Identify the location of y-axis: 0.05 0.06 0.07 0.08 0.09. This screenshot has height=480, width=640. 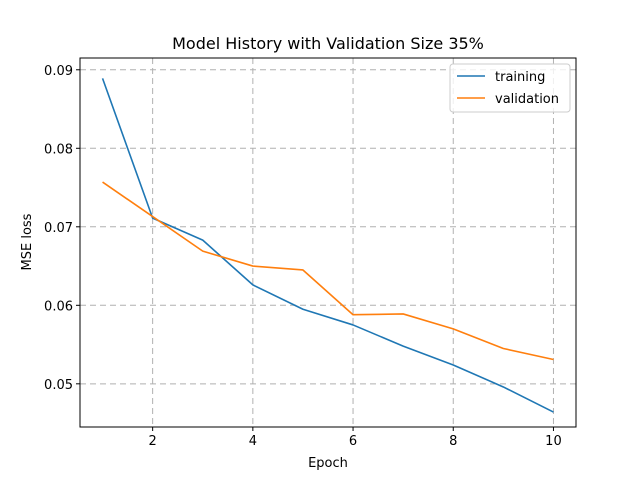
(62, 228).